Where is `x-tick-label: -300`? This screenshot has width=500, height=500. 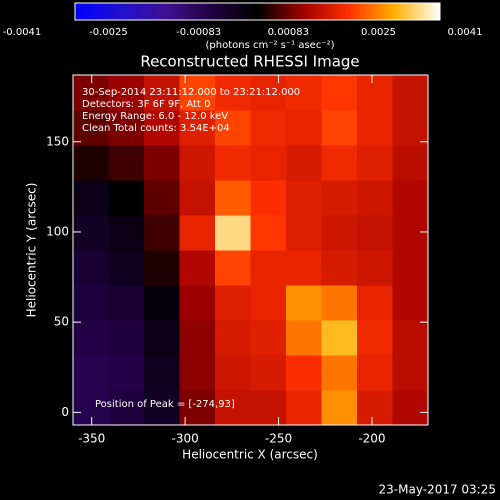
x-tick-label: -300 is located at coordinates (184, 439).